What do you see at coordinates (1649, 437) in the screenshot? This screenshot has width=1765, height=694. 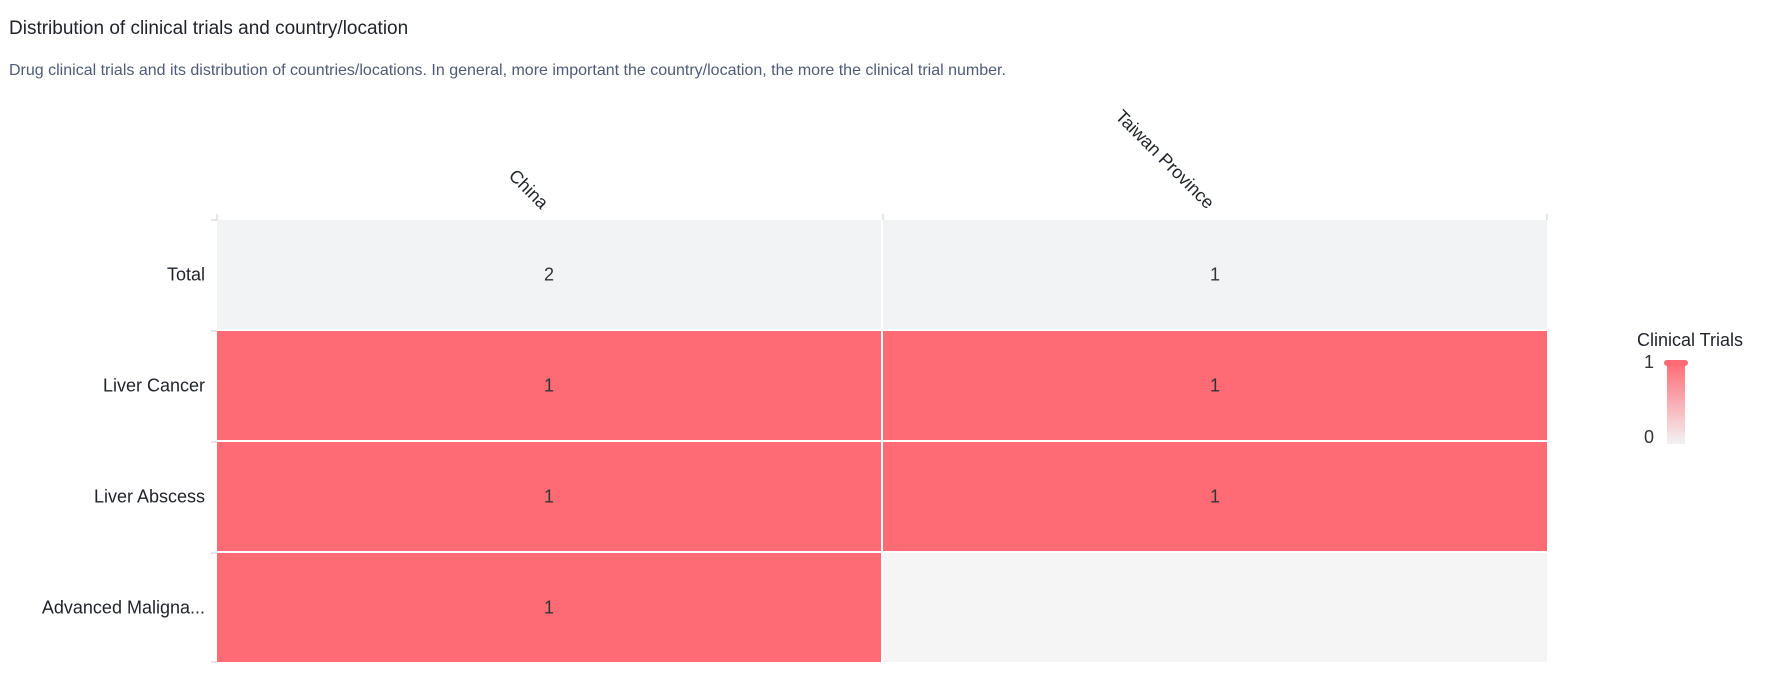 I see `legend-min-label: 0` at bounding box center [1649, 437].